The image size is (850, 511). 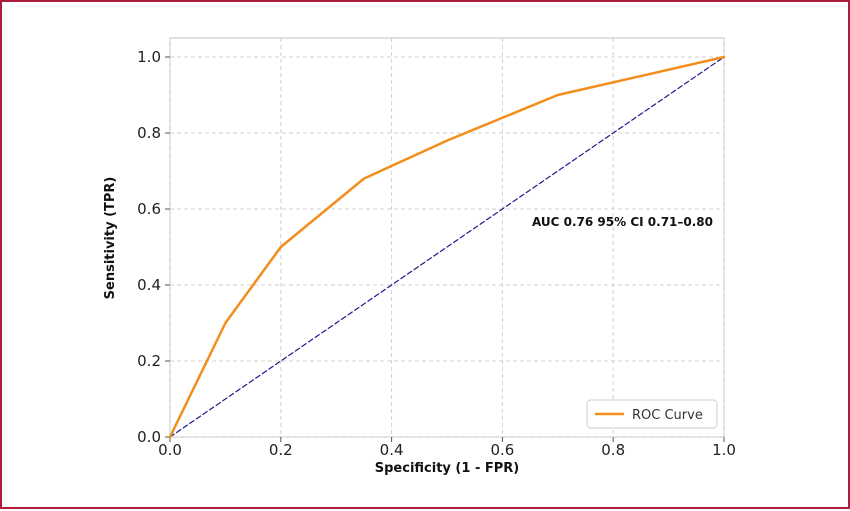 What do you see at coordinates (502, 450) in the screenshot?
I see `x-tick-label: 0.6` at bounding box center [502, 450].